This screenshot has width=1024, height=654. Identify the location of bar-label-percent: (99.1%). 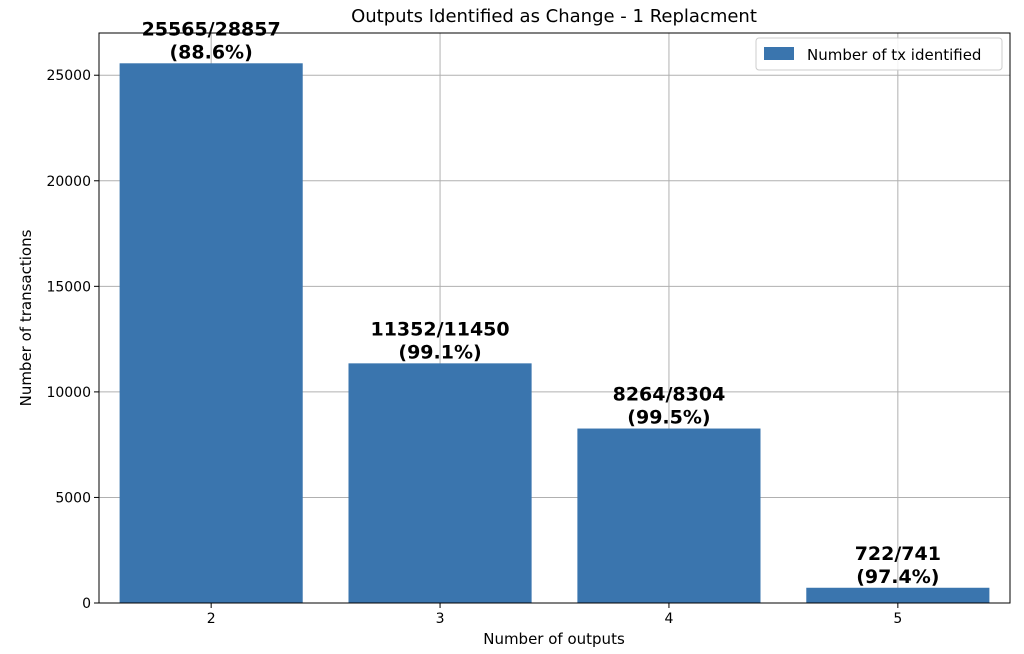
(439, 352).